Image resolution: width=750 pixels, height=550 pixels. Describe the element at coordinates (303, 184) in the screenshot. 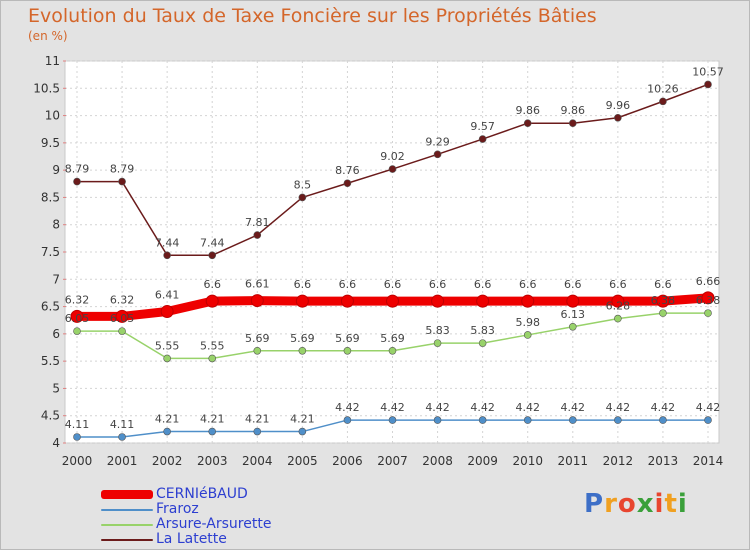

I see `data-label: 8.5` at that location.